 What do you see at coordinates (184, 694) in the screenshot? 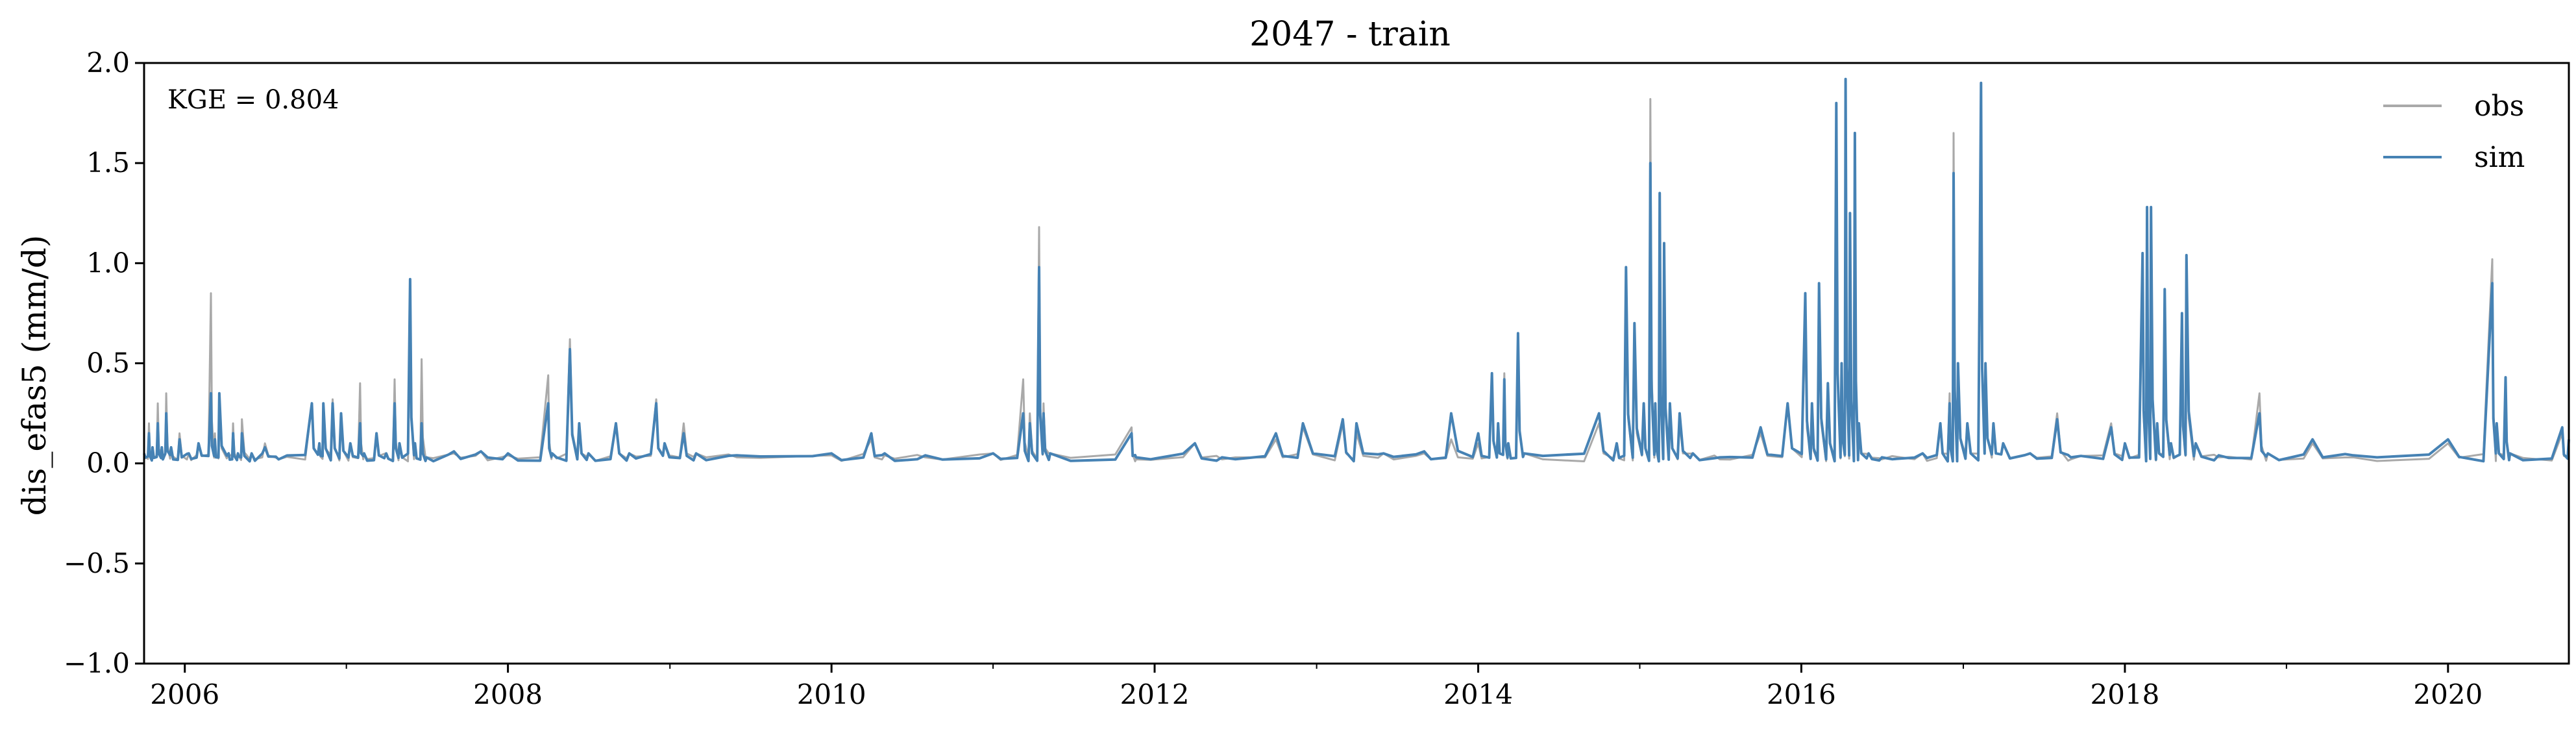
I see `x-tick-label: 2006` at bounding box center [184, 694].